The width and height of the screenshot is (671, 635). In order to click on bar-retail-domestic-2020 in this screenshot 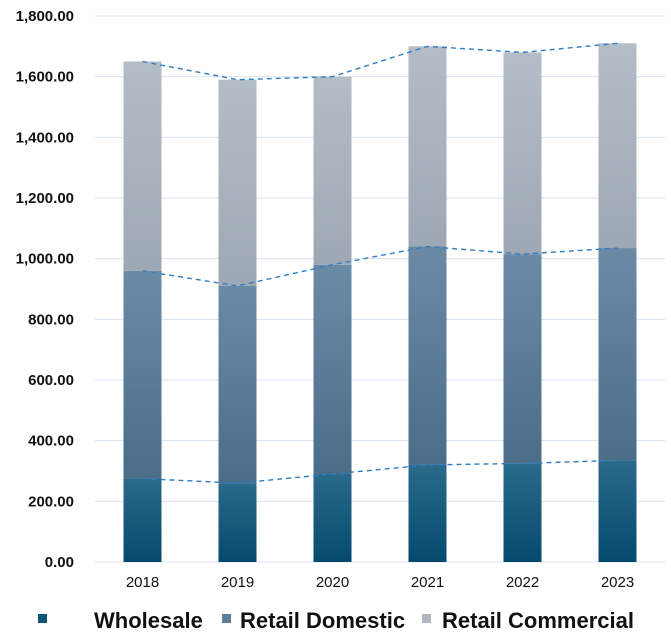, I will do `click(332, 369)`.